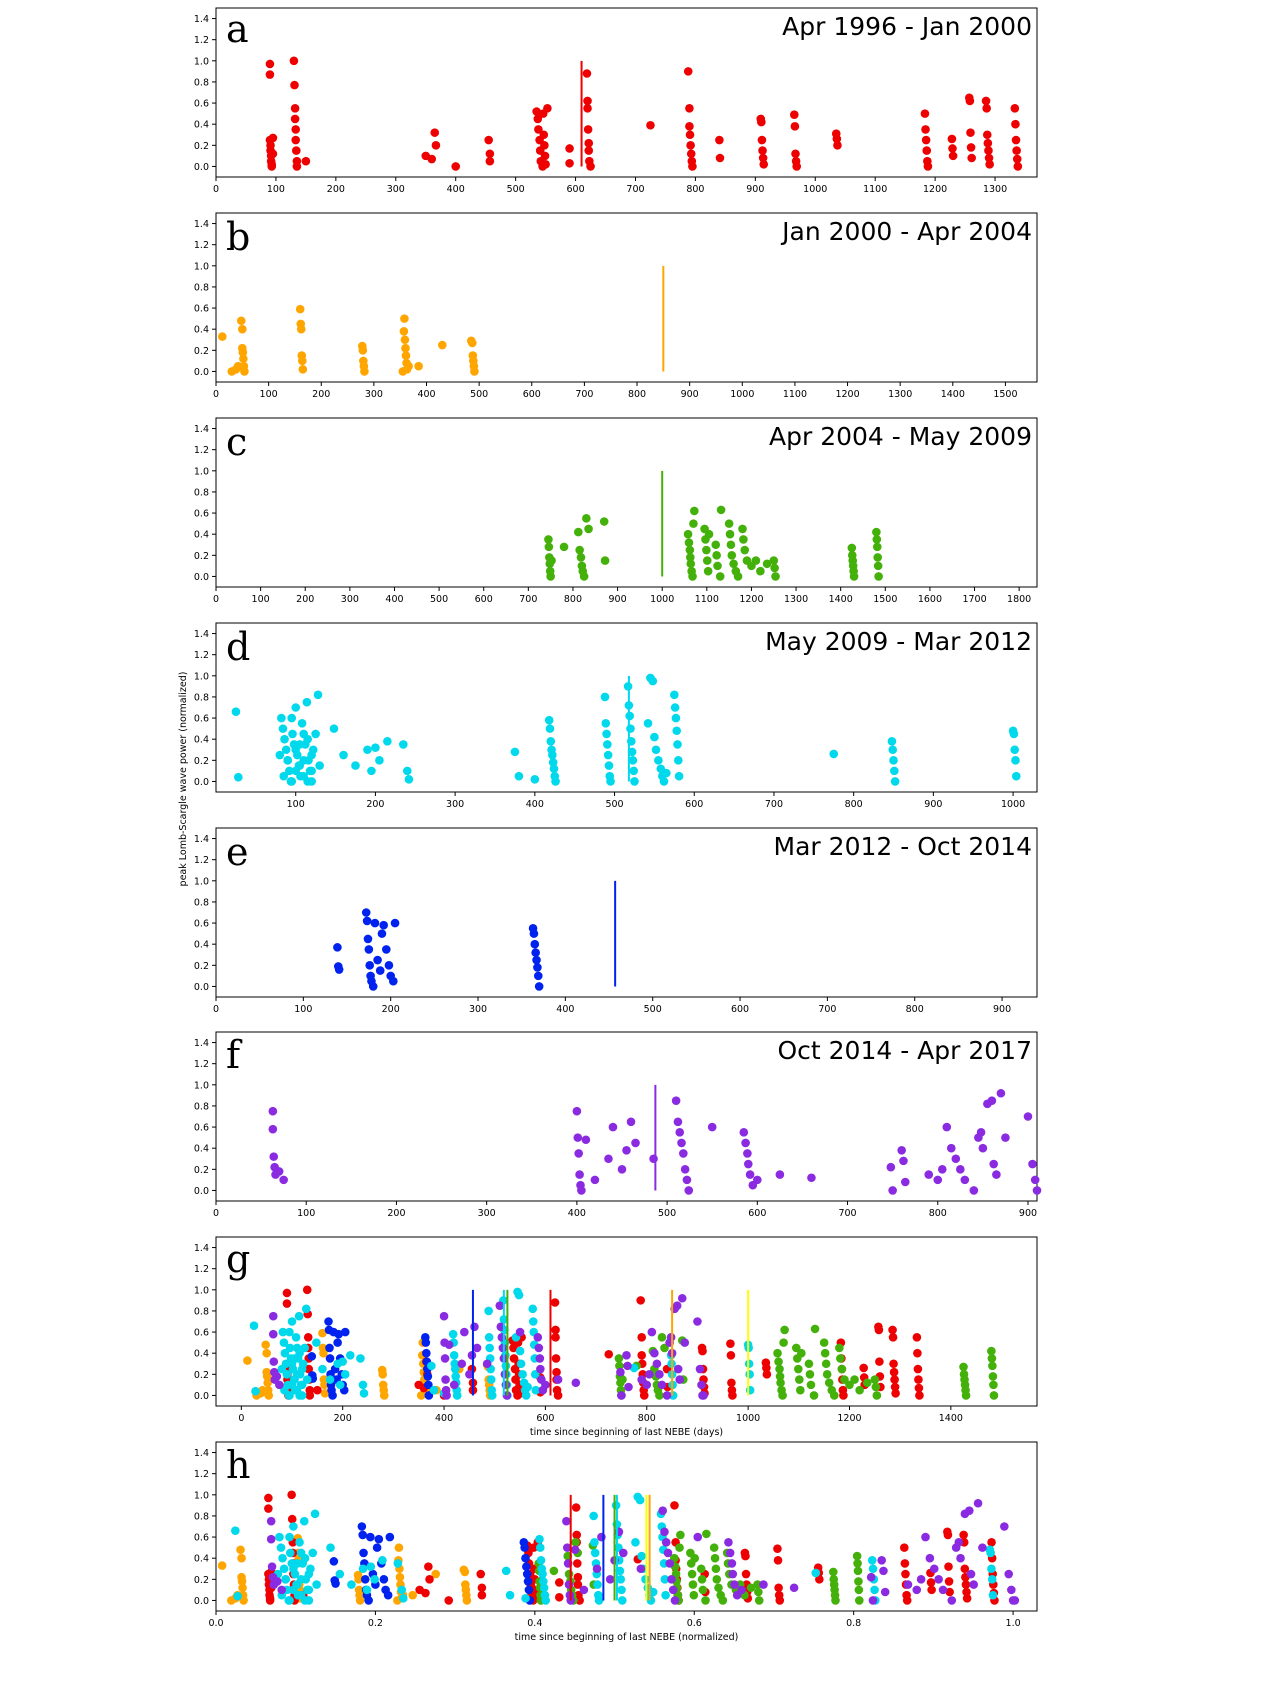 This screenshot has height=1708, width=1282. What do you see at coordinates (201, 266) in the screenshot?
I see `y-tick-label: 1.0` at bounding box center [201, 266].